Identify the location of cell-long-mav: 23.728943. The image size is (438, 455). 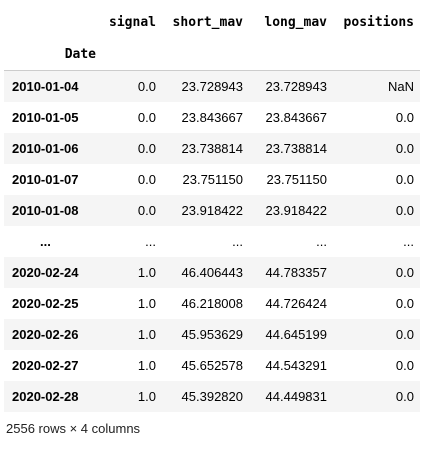
(296, 86).